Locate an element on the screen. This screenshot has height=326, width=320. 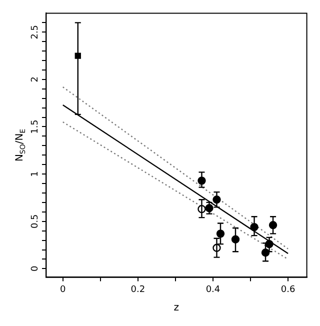
x-tick-label: 0 is located at coordinates (63, 289).